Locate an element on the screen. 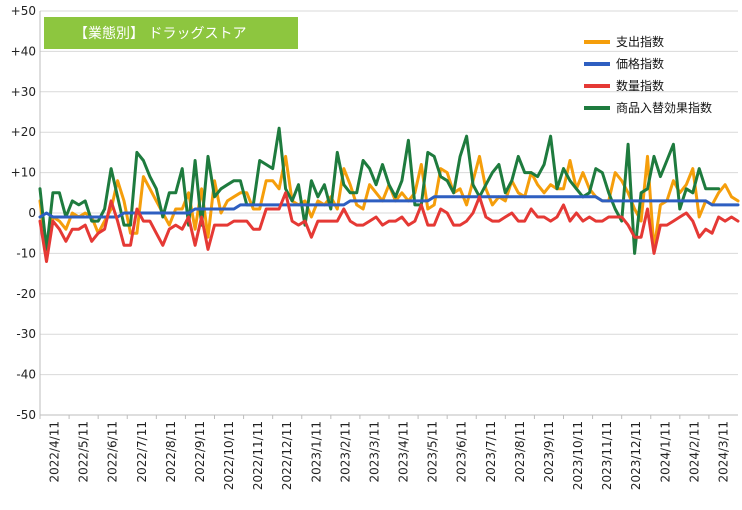 The height and width of the screenshot is (510, 742). y-tick-label: +40 is located at coordinates (23, 51).